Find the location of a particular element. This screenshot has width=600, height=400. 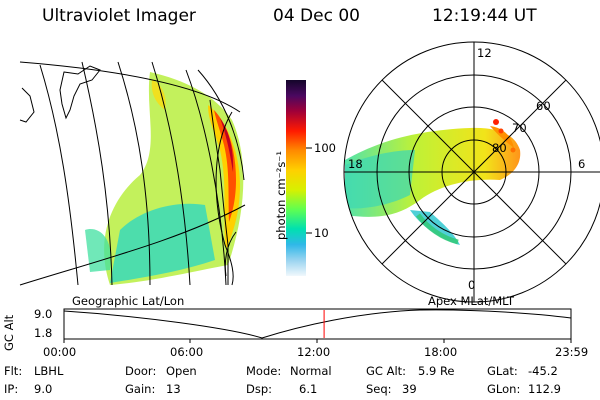

instrument-title: Ultraviolet Imager is located at coordinates (119, 16).